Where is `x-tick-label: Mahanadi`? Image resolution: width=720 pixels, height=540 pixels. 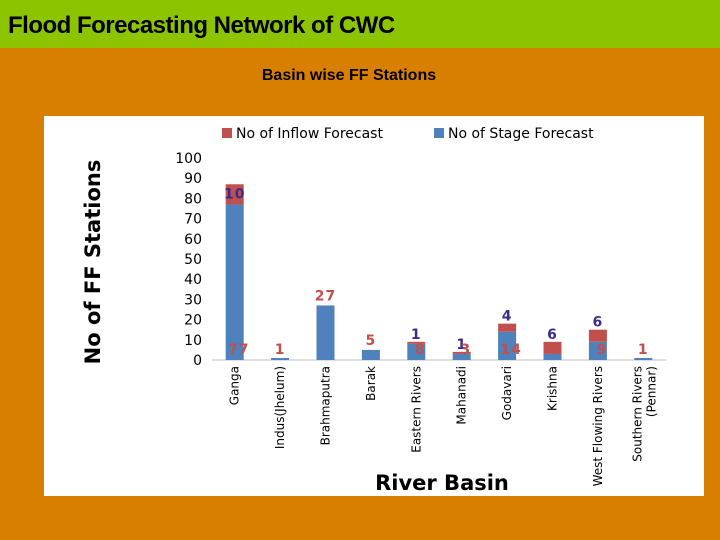 x-tick-label: Mahanadi is located at coordinates (462, 395).